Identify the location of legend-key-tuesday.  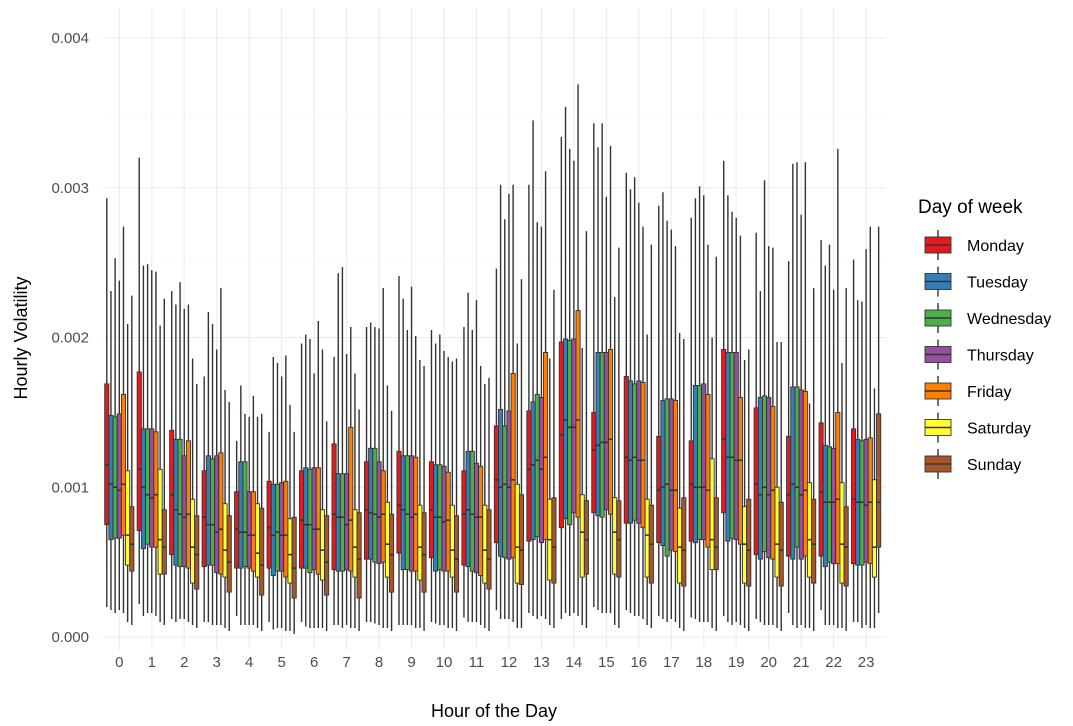
(938, 282).